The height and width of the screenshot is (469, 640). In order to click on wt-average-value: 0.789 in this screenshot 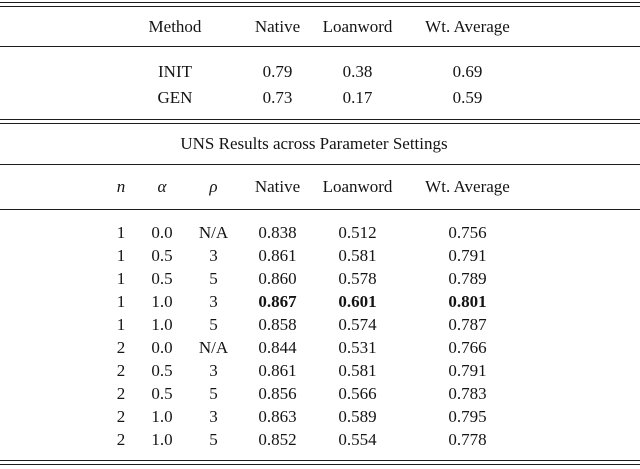, I will do `click(467, 278)`.